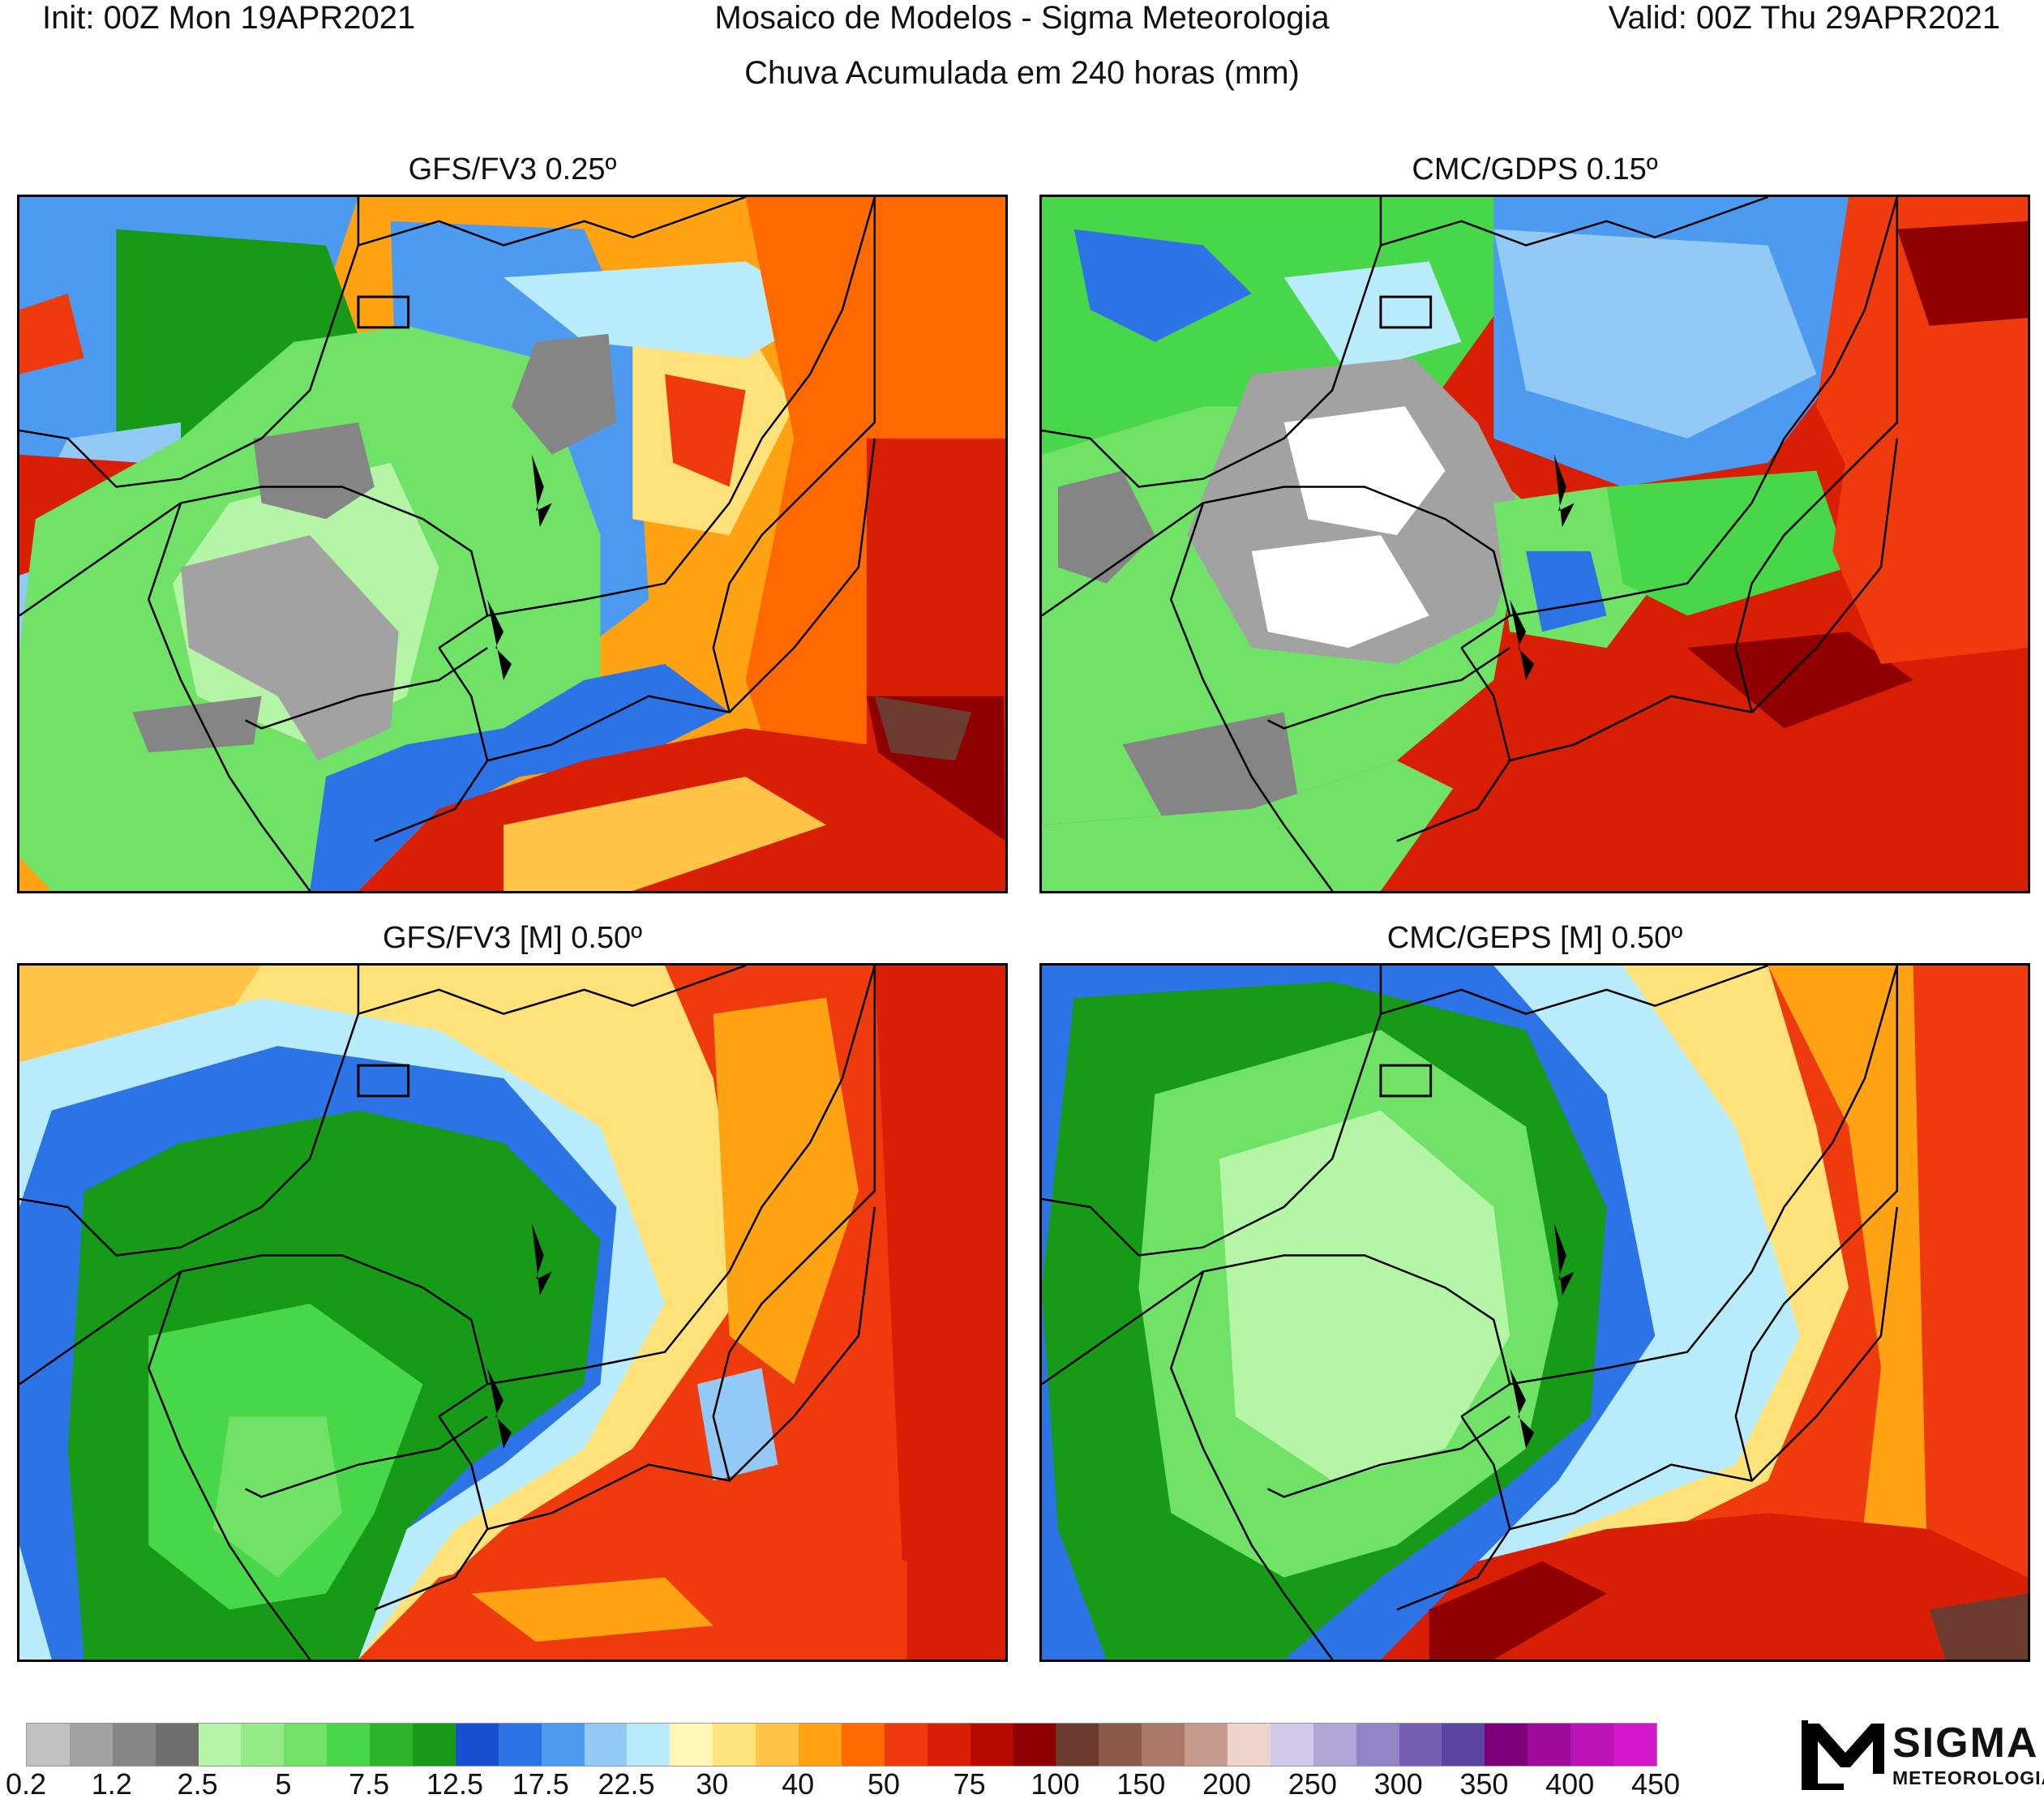 The width and height of the screenshot is (2044, 1803). I want to click on colorbar-label: 40, so click(798, 1784).